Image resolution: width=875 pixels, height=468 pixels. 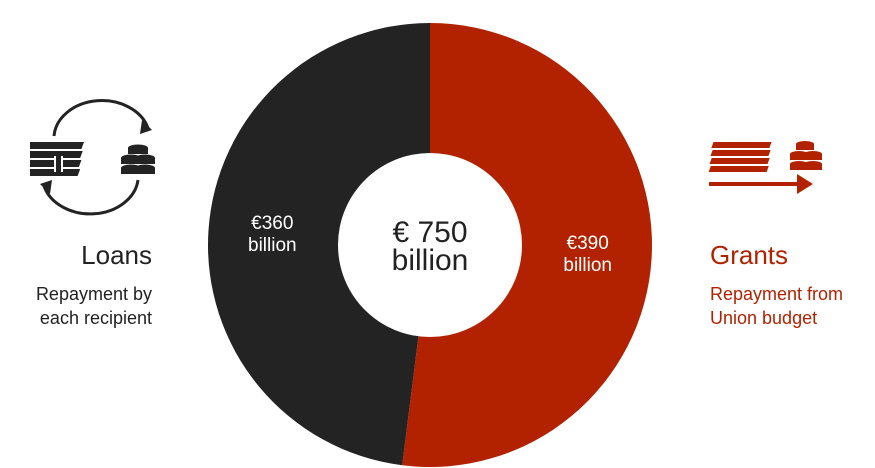 What do you see at coordinates (93, 294) in the screenshot?
I see `loans-subtitle-line: Repayment by` at bounding box center [93, 294].